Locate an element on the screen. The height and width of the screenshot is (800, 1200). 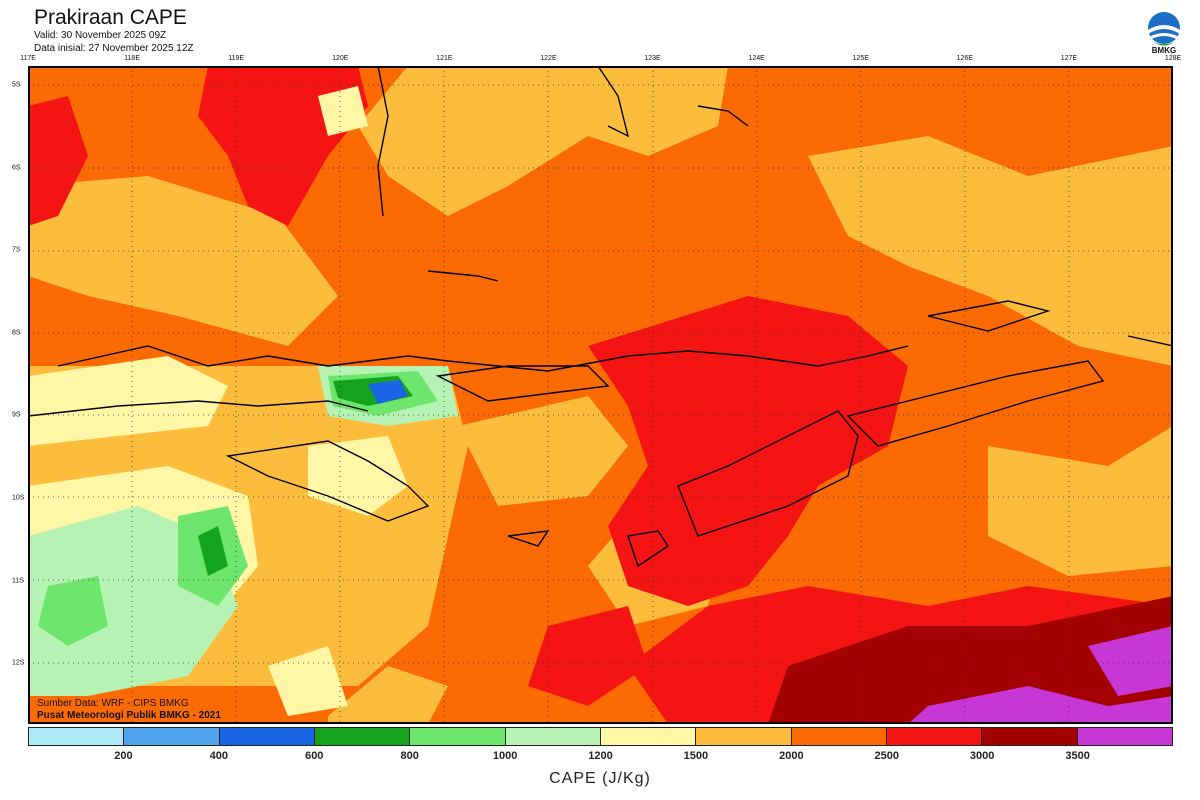
colorbar-tick-label: 2500 is located at coordinates (886, 756).